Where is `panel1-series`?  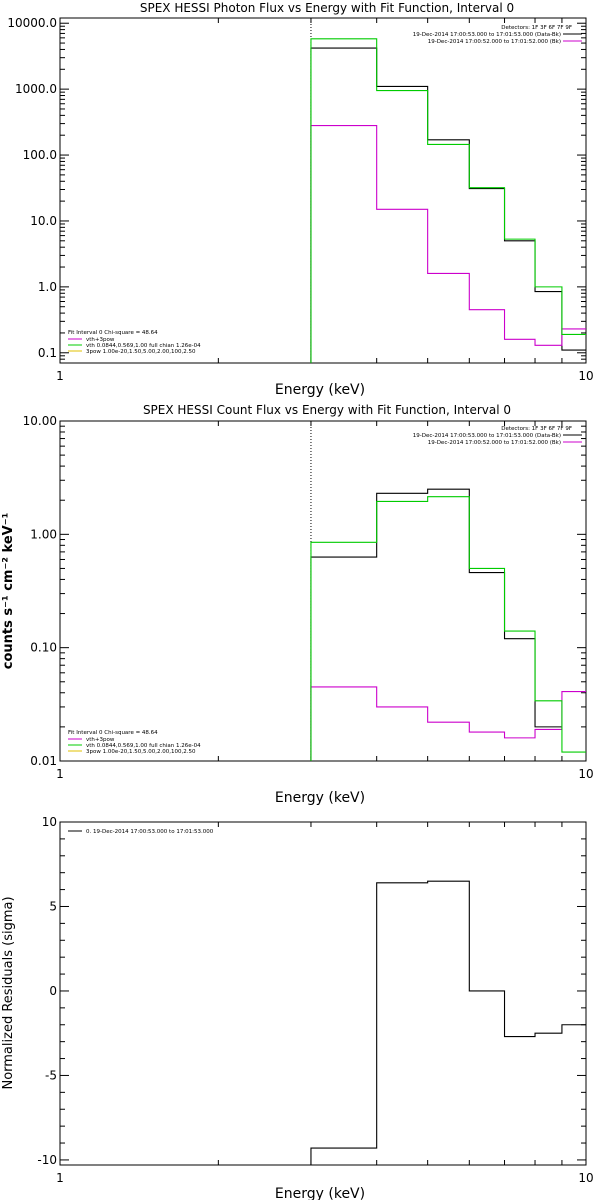 panel1-series is located at coordinates (448, 200).